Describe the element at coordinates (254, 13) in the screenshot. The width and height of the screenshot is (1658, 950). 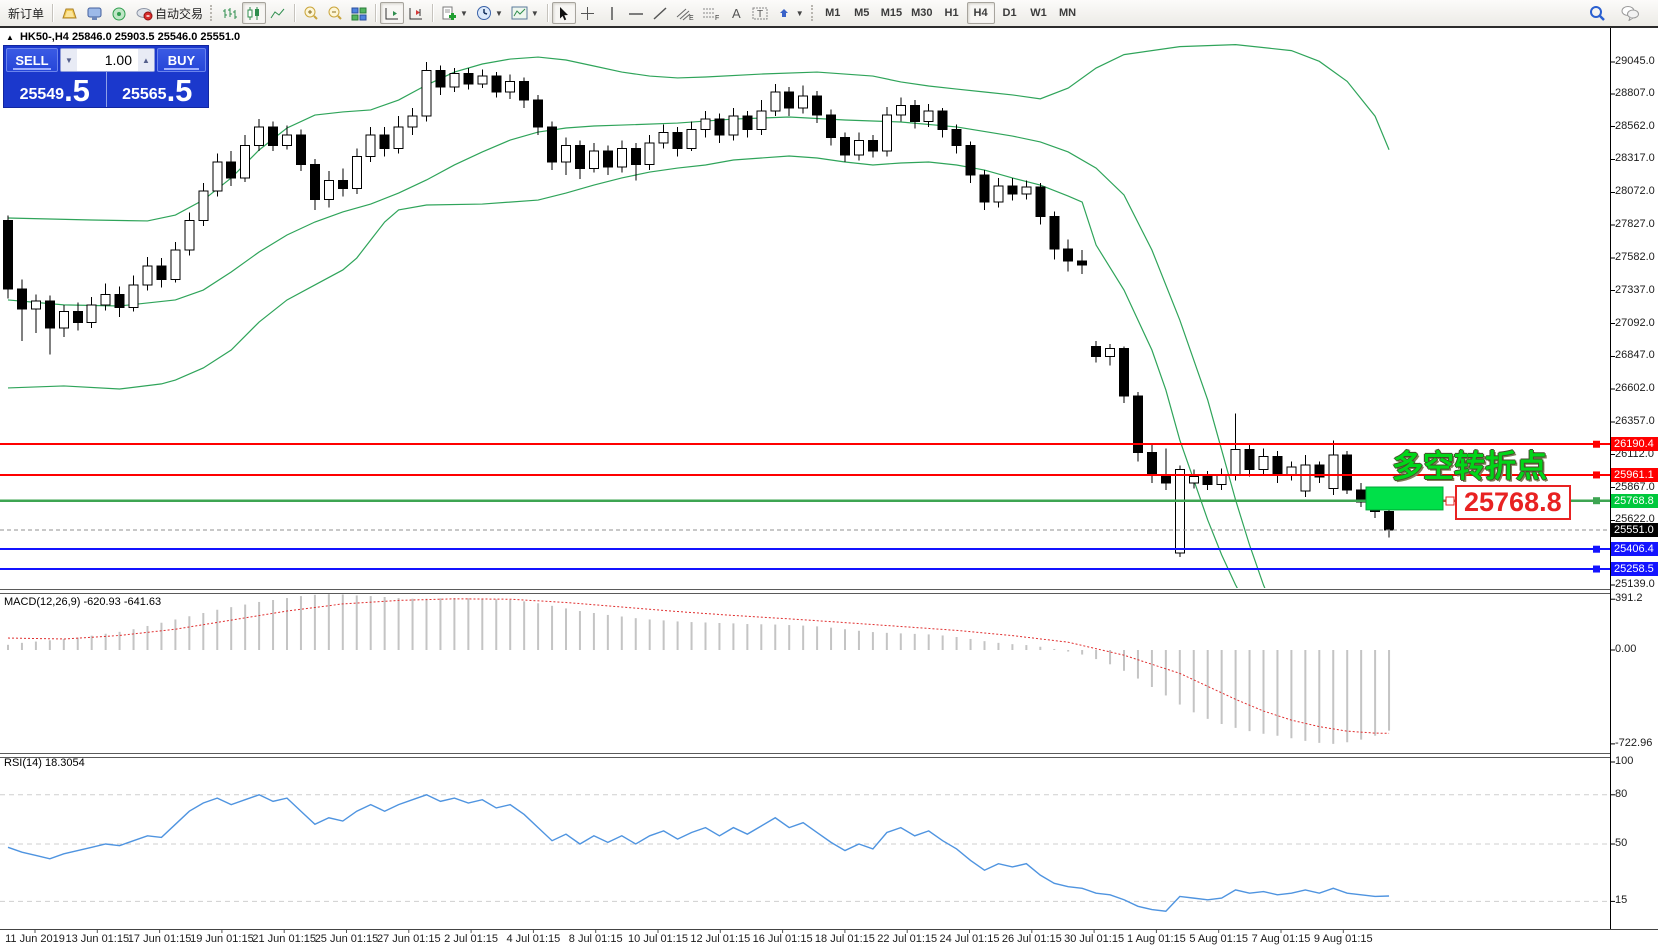
I see `candlestick-chart-icon` at that location.